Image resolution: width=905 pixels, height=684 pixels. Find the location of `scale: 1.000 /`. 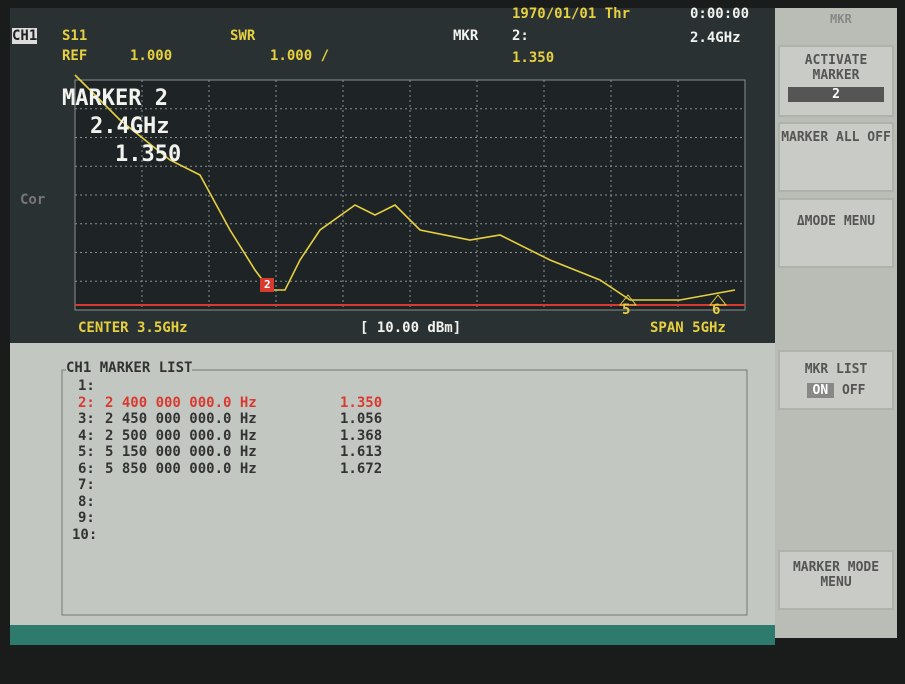

scale: 1.000 / is located at coordinates (300, 56).